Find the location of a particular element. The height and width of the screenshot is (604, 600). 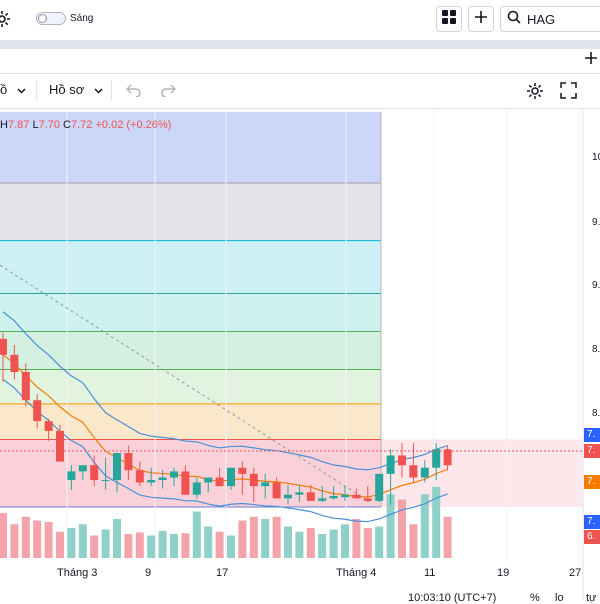

toolbar-divider is located at coordinates (36, 90).